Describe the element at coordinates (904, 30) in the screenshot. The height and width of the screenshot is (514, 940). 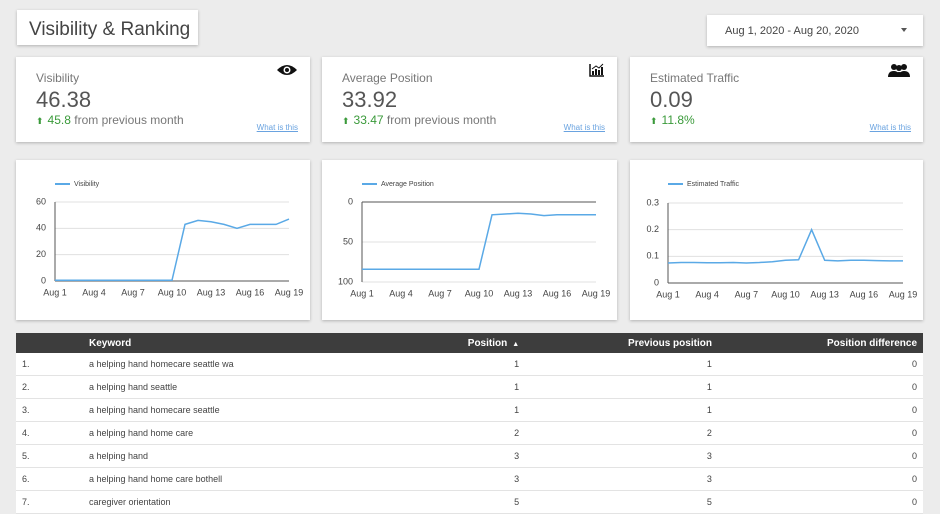
I see `dropdown-arrow` at that location.